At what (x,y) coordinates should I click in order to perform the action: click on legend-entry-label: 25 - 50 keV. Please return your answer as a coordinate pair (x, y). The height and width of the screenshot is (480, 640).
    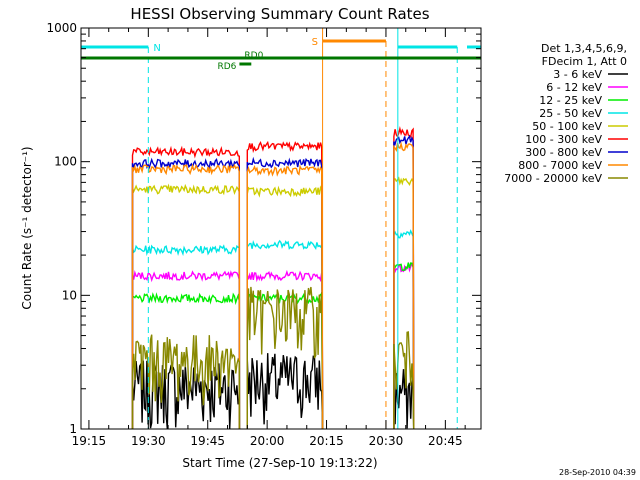
    Looking at the image, I should click on (570, 113).